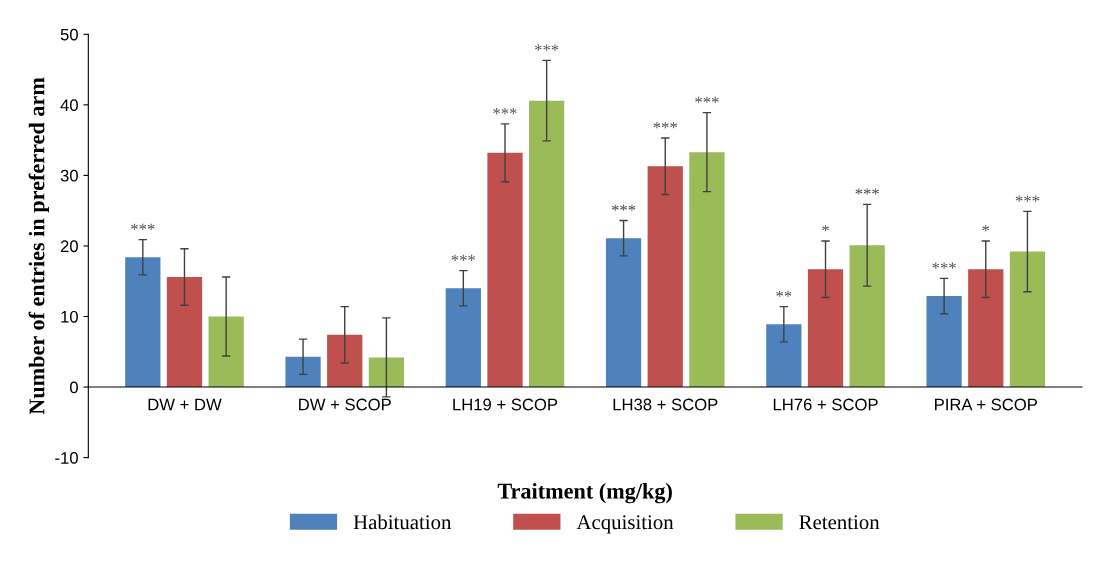 The height and width of the screenshot is (572, 1104). Describe the element at coordinates (73, 387) in the screenshot. I see `y-tick-label: 0` at that location.